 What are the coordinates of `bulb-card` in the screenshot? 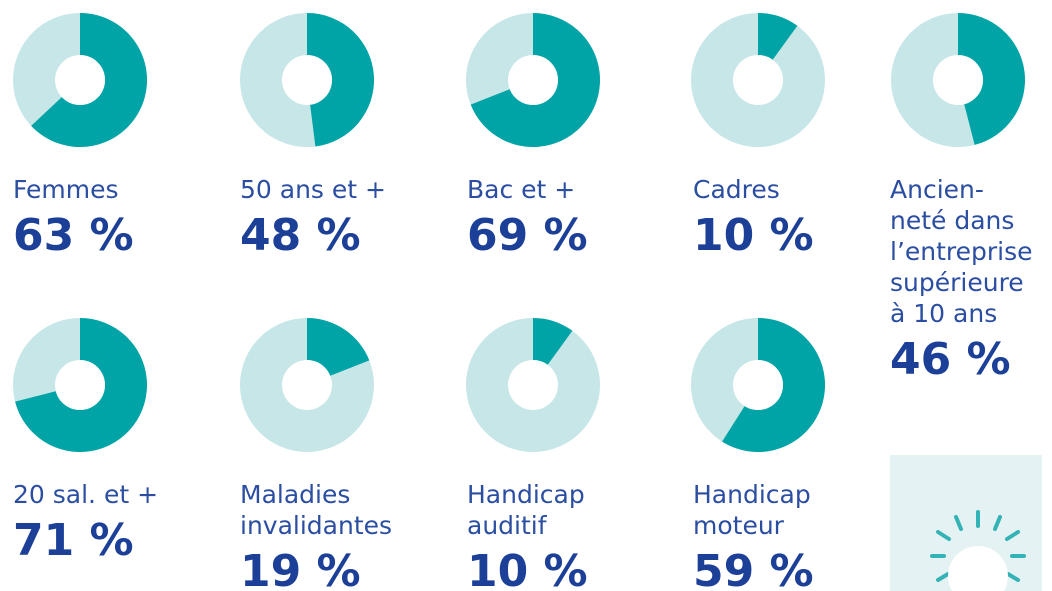 It's located at (966, 523).